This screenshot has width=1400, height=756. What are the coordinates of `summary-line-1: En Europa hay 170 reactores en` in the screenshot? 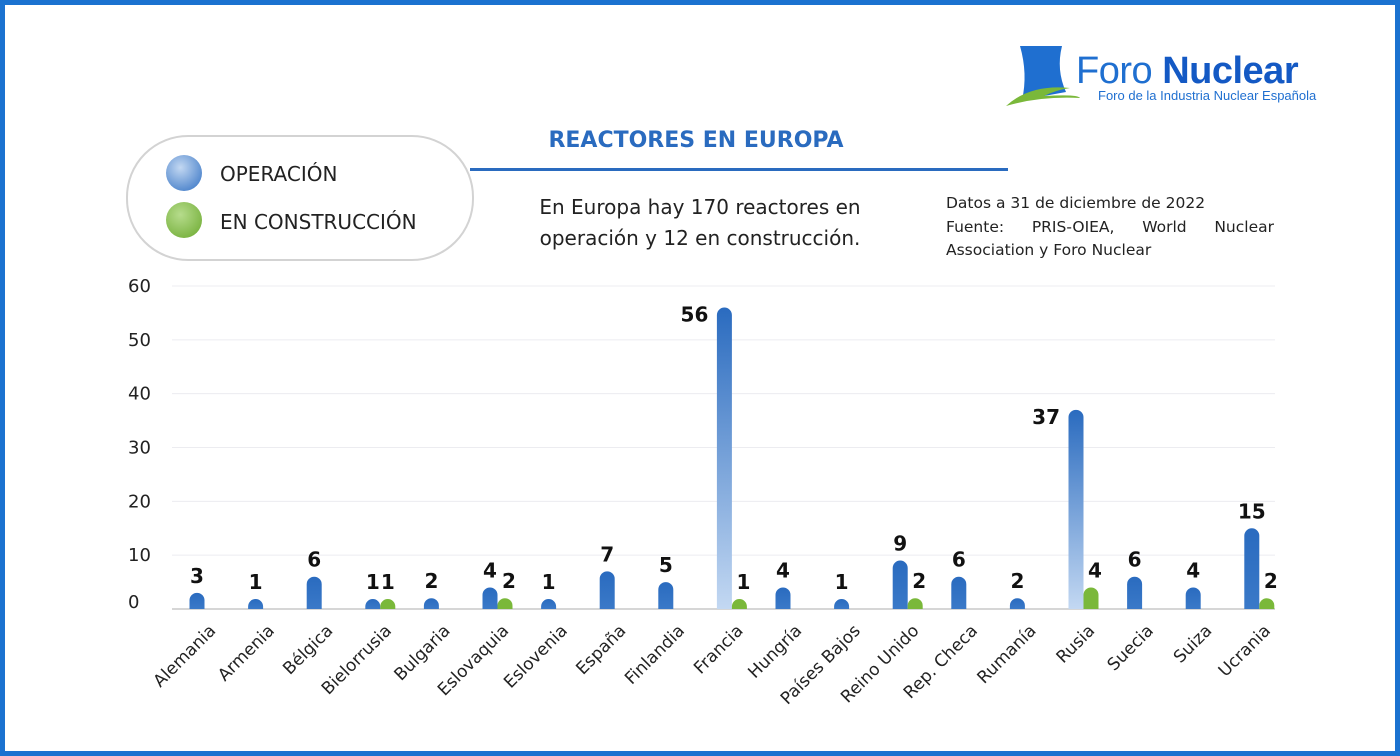 It's located at (700, 207).